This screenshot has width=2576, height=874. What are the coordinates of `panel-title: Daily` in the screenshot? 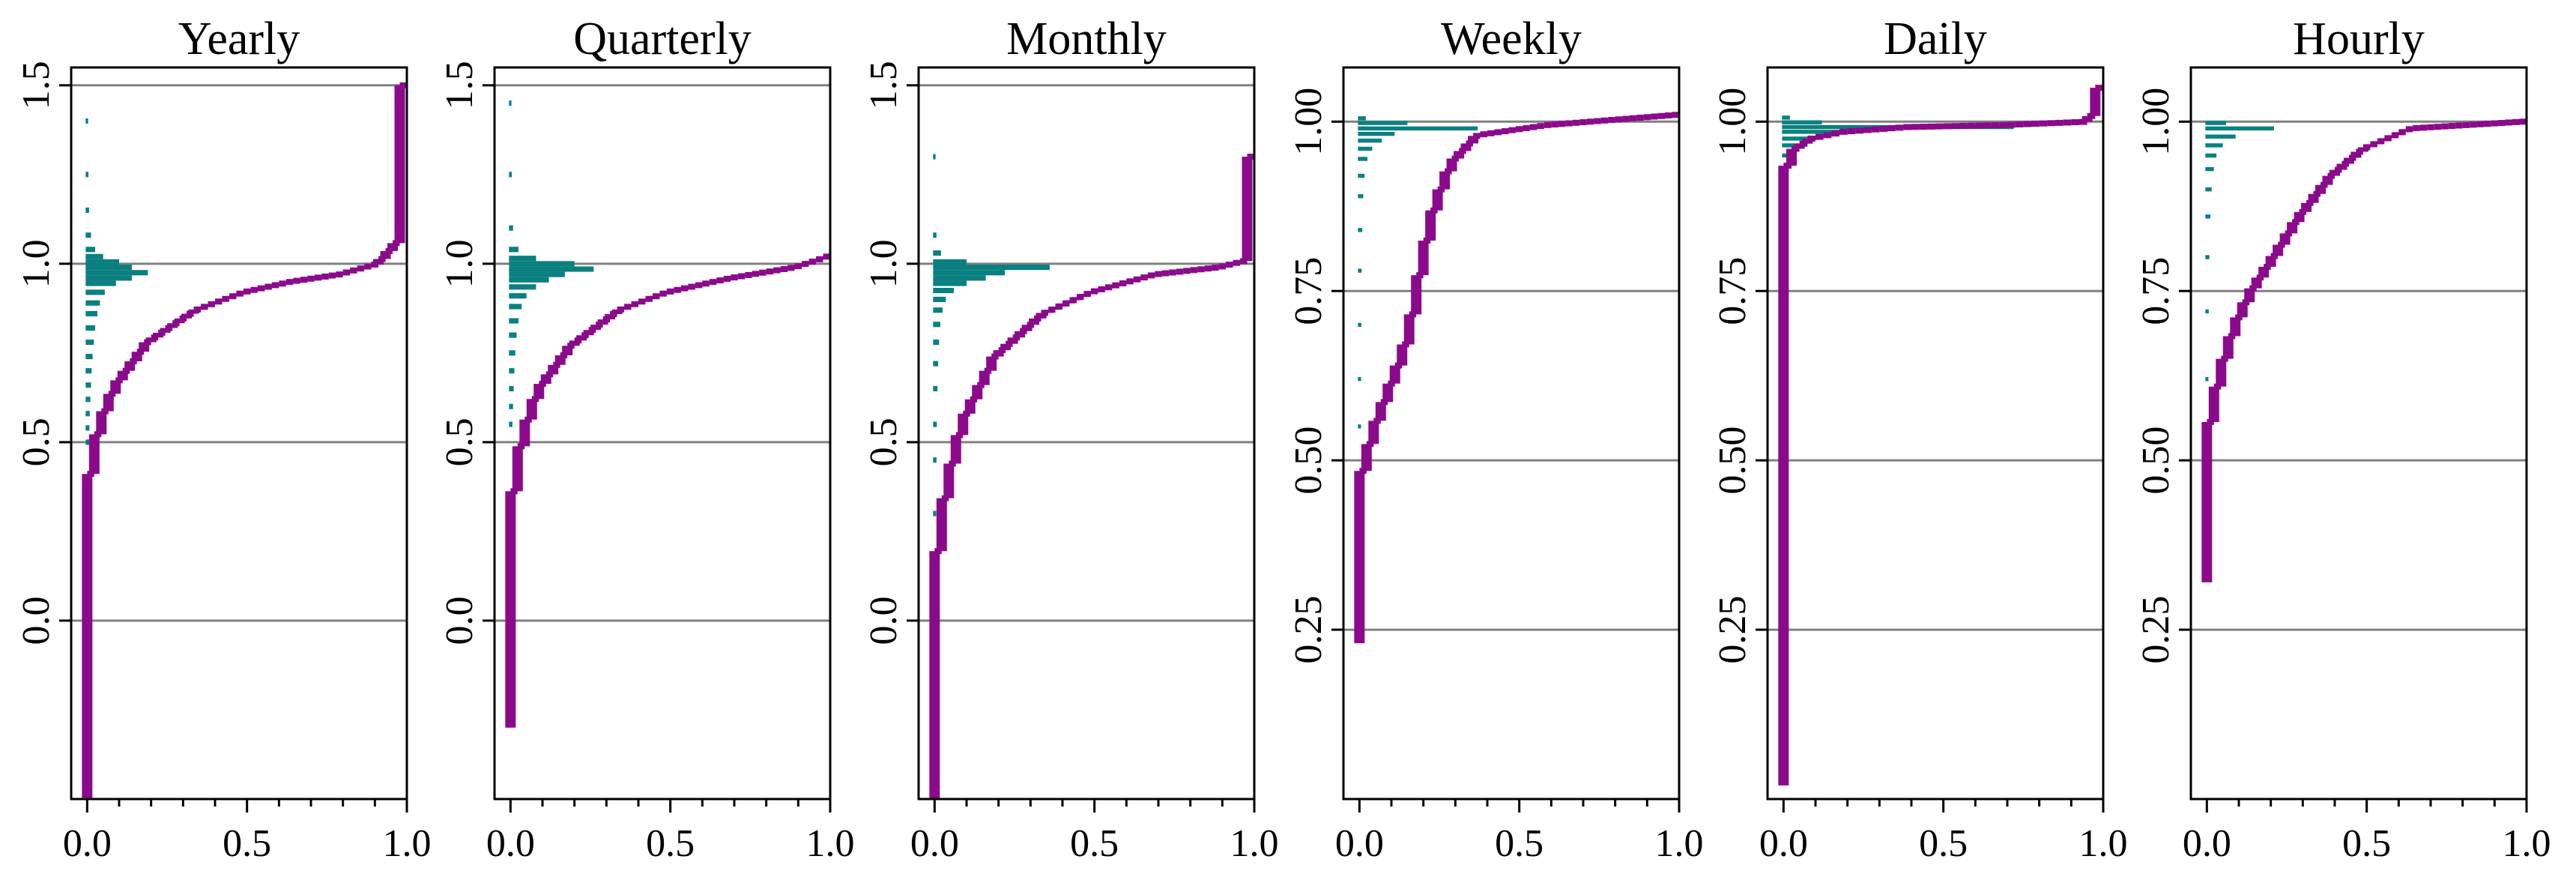 It's located at (1935, 38).